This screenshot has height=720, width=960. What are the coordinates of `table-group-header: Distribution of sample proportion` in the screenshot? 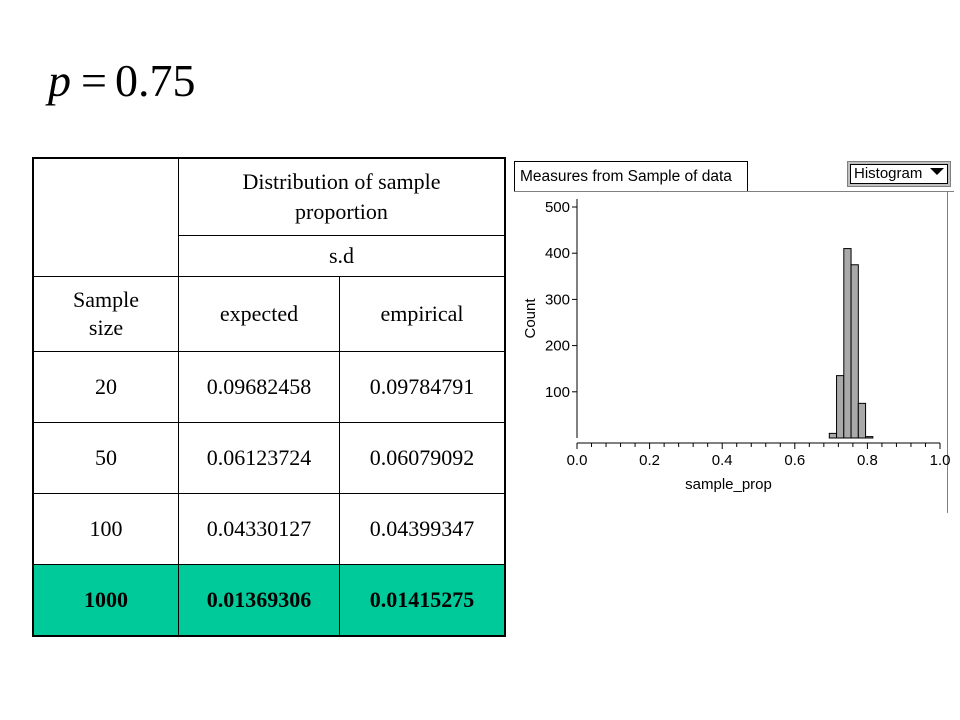 It's located at (342, 196).